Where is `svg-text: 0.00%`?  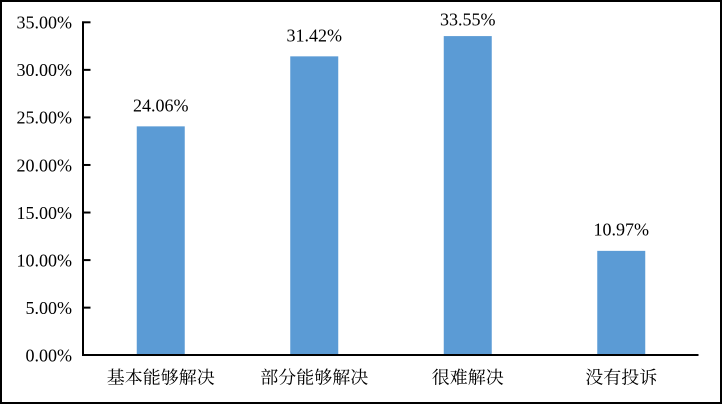
svg-text: 0.00% is located at coordinates (49, 356).